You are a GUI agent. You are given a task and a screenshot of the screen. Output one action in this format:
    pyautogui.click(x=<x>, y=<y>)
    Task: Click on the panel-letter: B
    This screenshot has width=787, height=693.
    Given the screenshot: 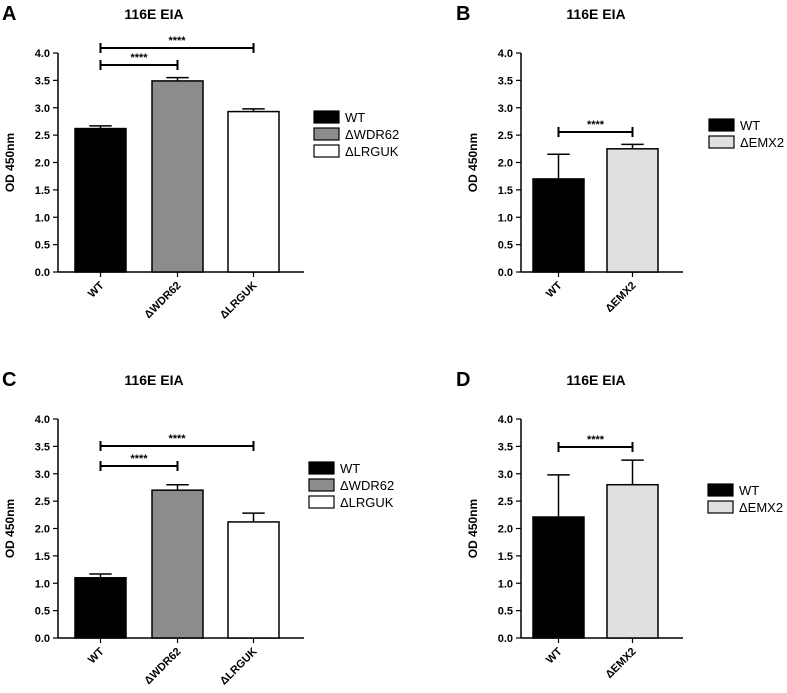 What is the action you would take?
    pyautogui.click(x=463, y=14)
    